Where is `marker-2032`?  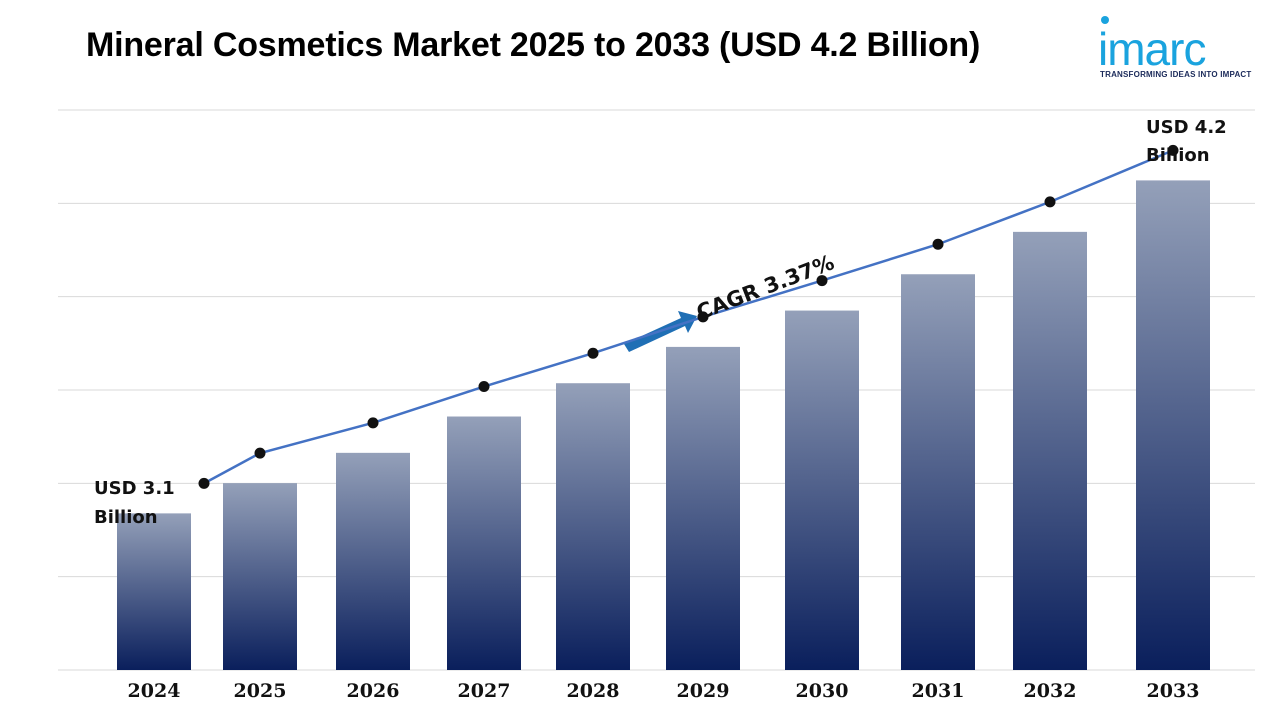
marker-2032 is located at coordinates (1050, 202).